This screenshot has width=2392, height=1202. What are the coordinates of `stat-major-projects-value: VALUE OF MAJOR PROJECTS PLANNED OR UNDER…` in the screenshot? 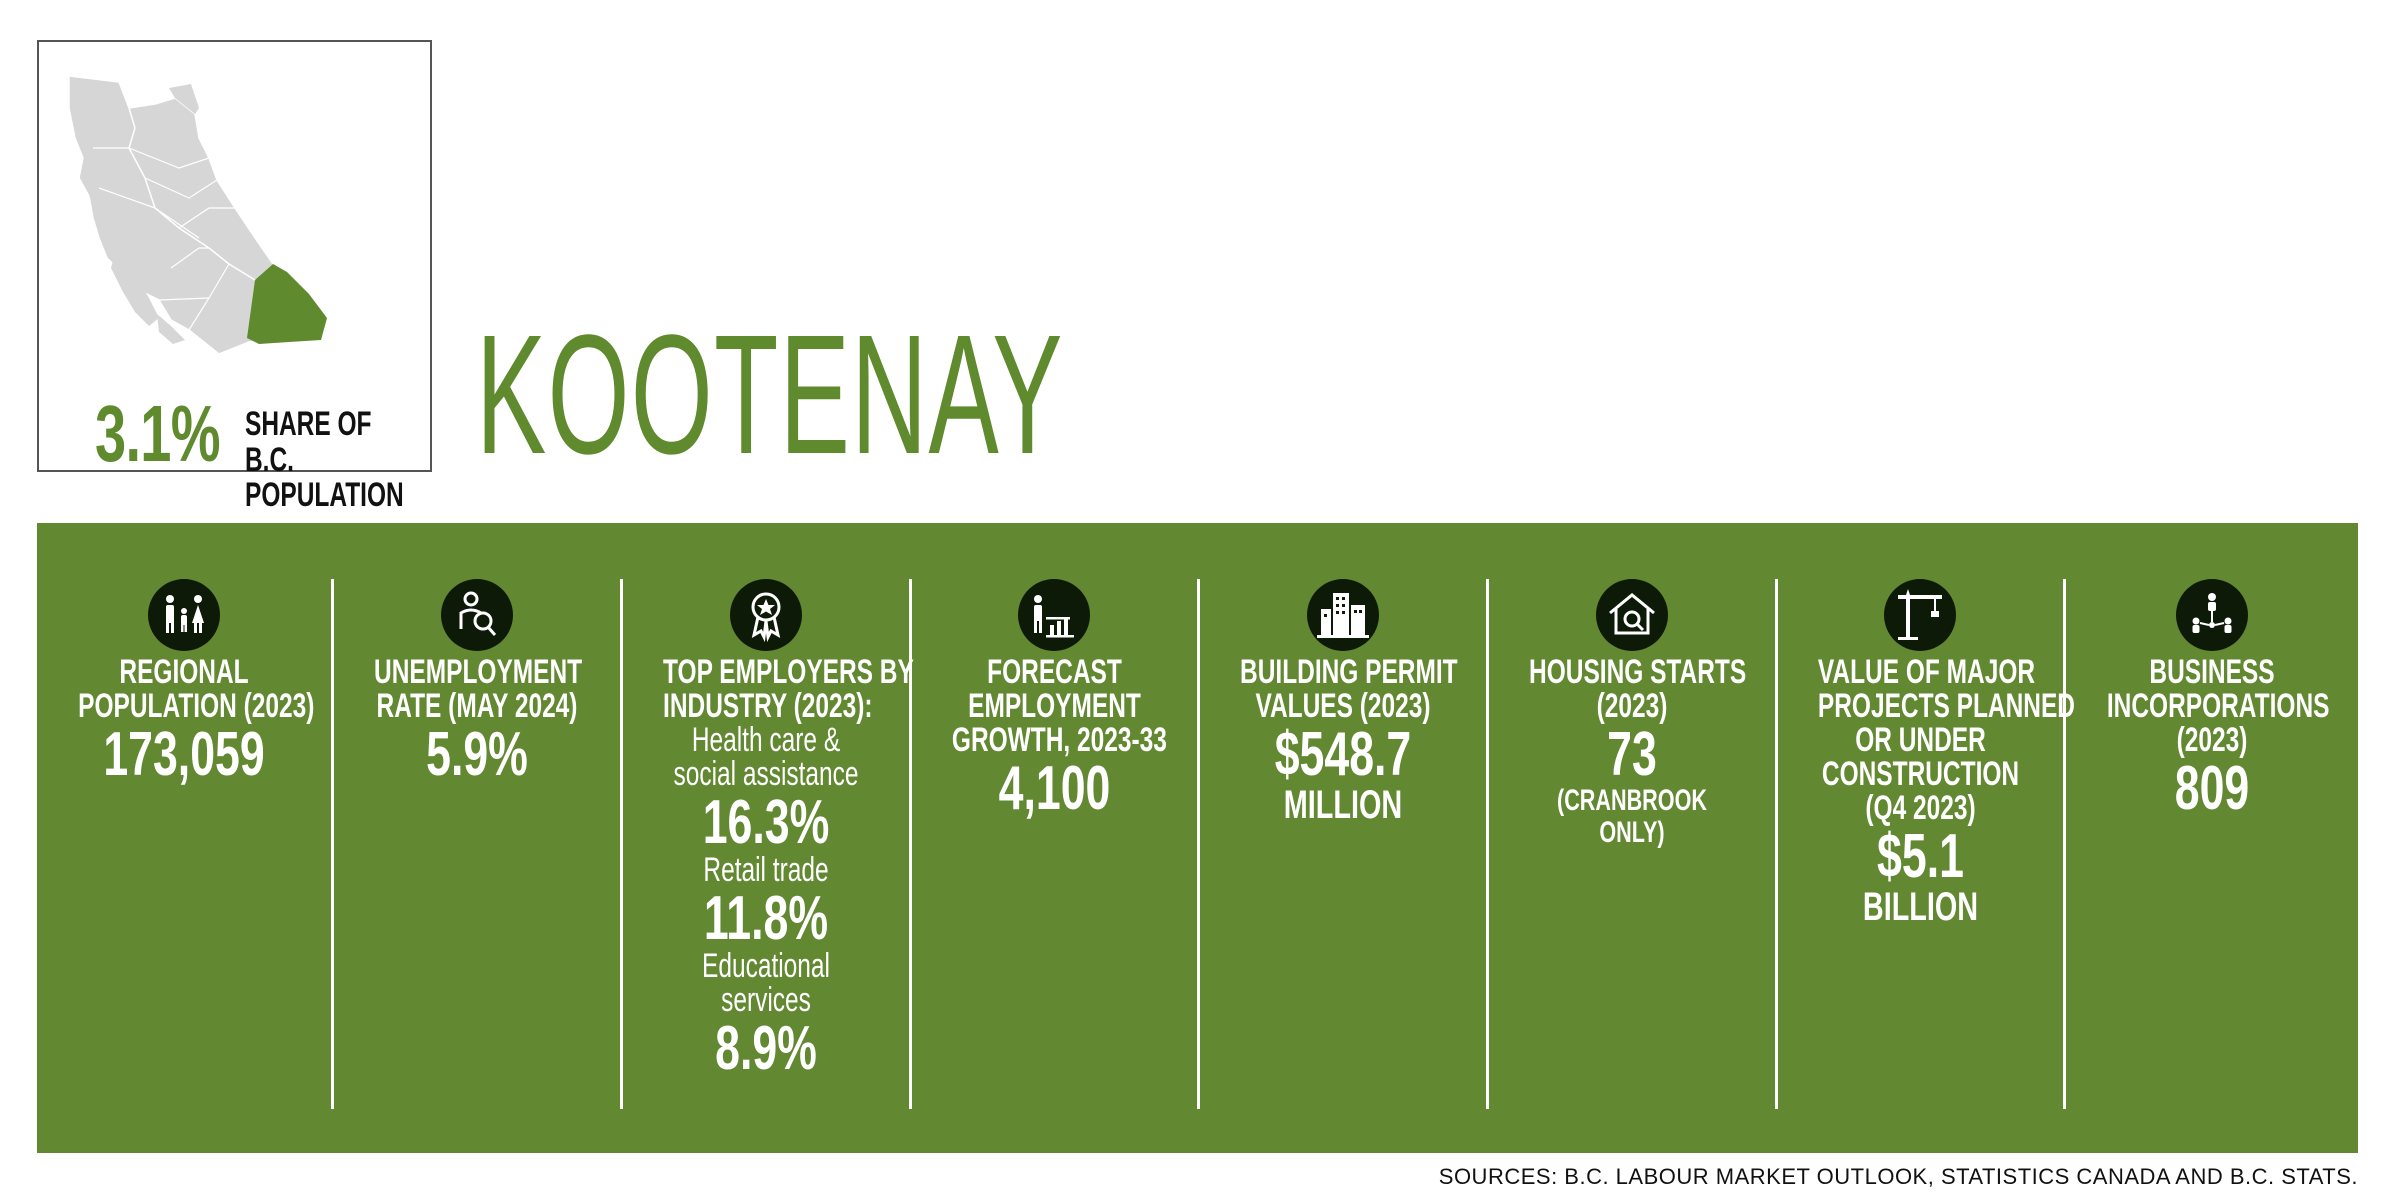 It's located at (1926, 838).